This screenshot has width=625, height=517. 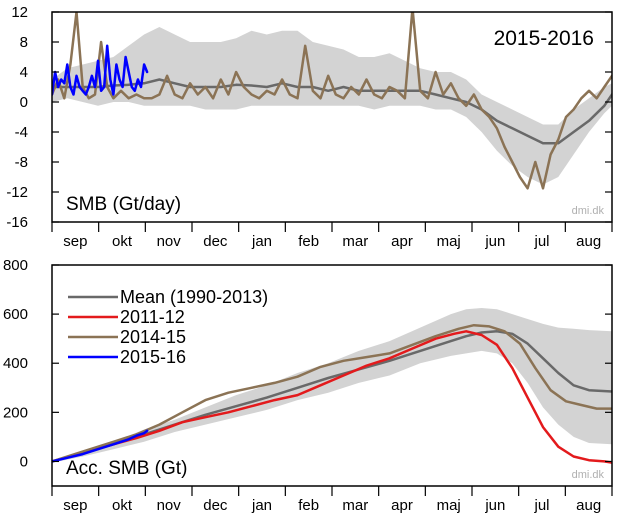 What do you see at coordinates (17, 192) in the screenshot?
I see `y-tick-label: -12` at bounding box center [17, 192].